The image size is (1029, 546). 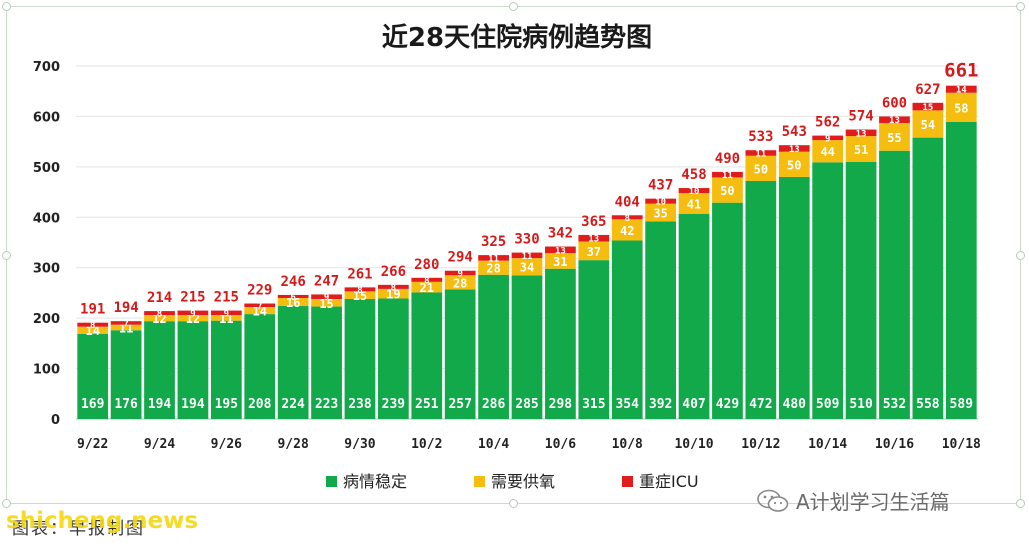 What do you see at coordinates (860, 117) in the screenshot?
I see `data-label-total: 574` at bounding box center [860, 117].